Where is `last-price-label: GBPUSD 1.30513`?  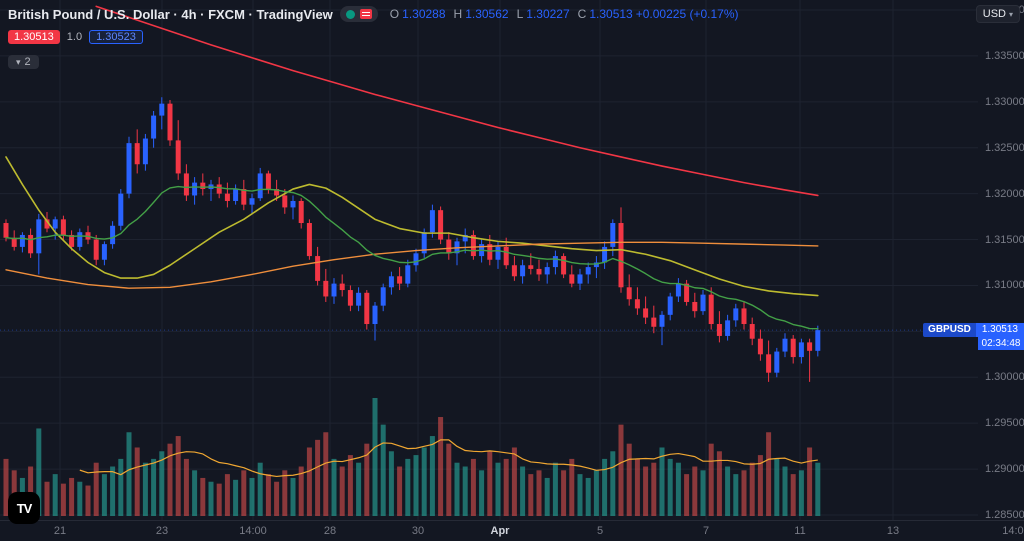
last-price-label: GBPUSD 1.30513 is located at coordinates (973, 330).